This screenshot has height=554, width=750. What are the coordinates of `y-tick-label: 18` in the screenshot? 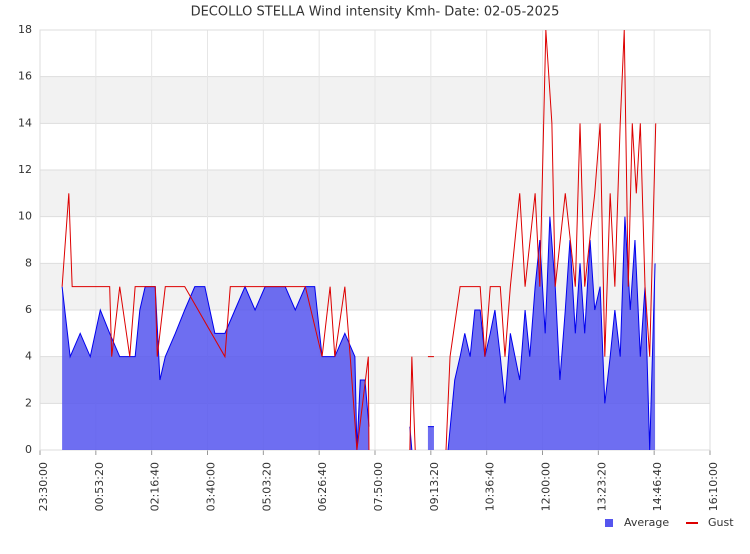 It's located at (25, 29).